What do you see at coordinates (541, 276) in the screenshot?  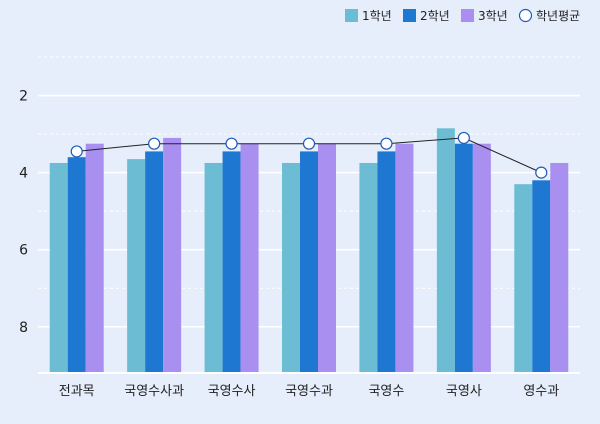 I see `bar-2학년-영수과` at bounding box center [541, 276].